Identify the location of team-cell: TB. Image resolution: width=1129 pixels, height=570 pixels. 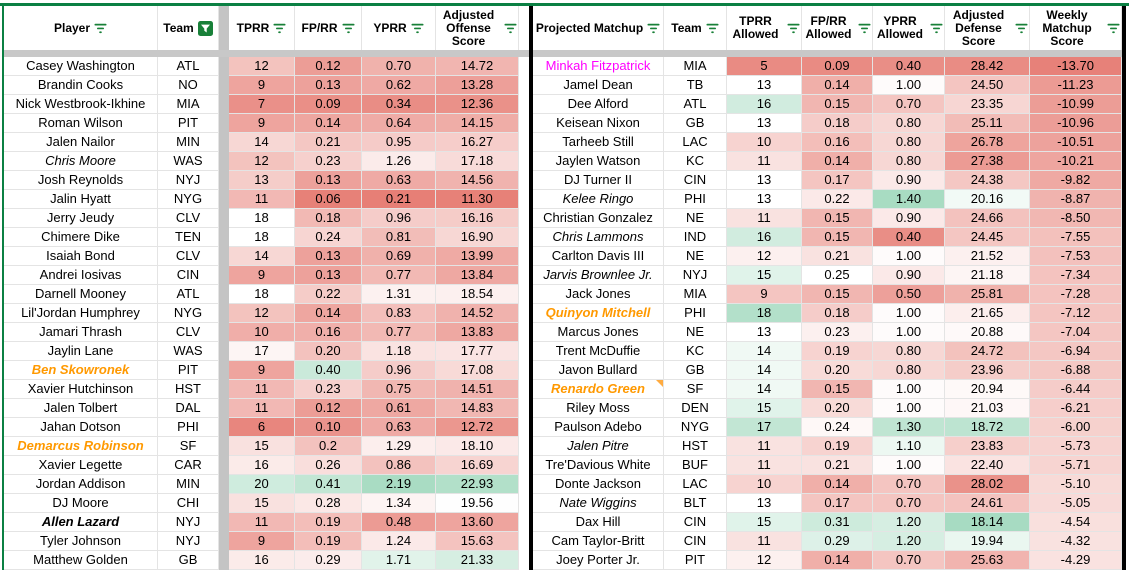
(695, 85).